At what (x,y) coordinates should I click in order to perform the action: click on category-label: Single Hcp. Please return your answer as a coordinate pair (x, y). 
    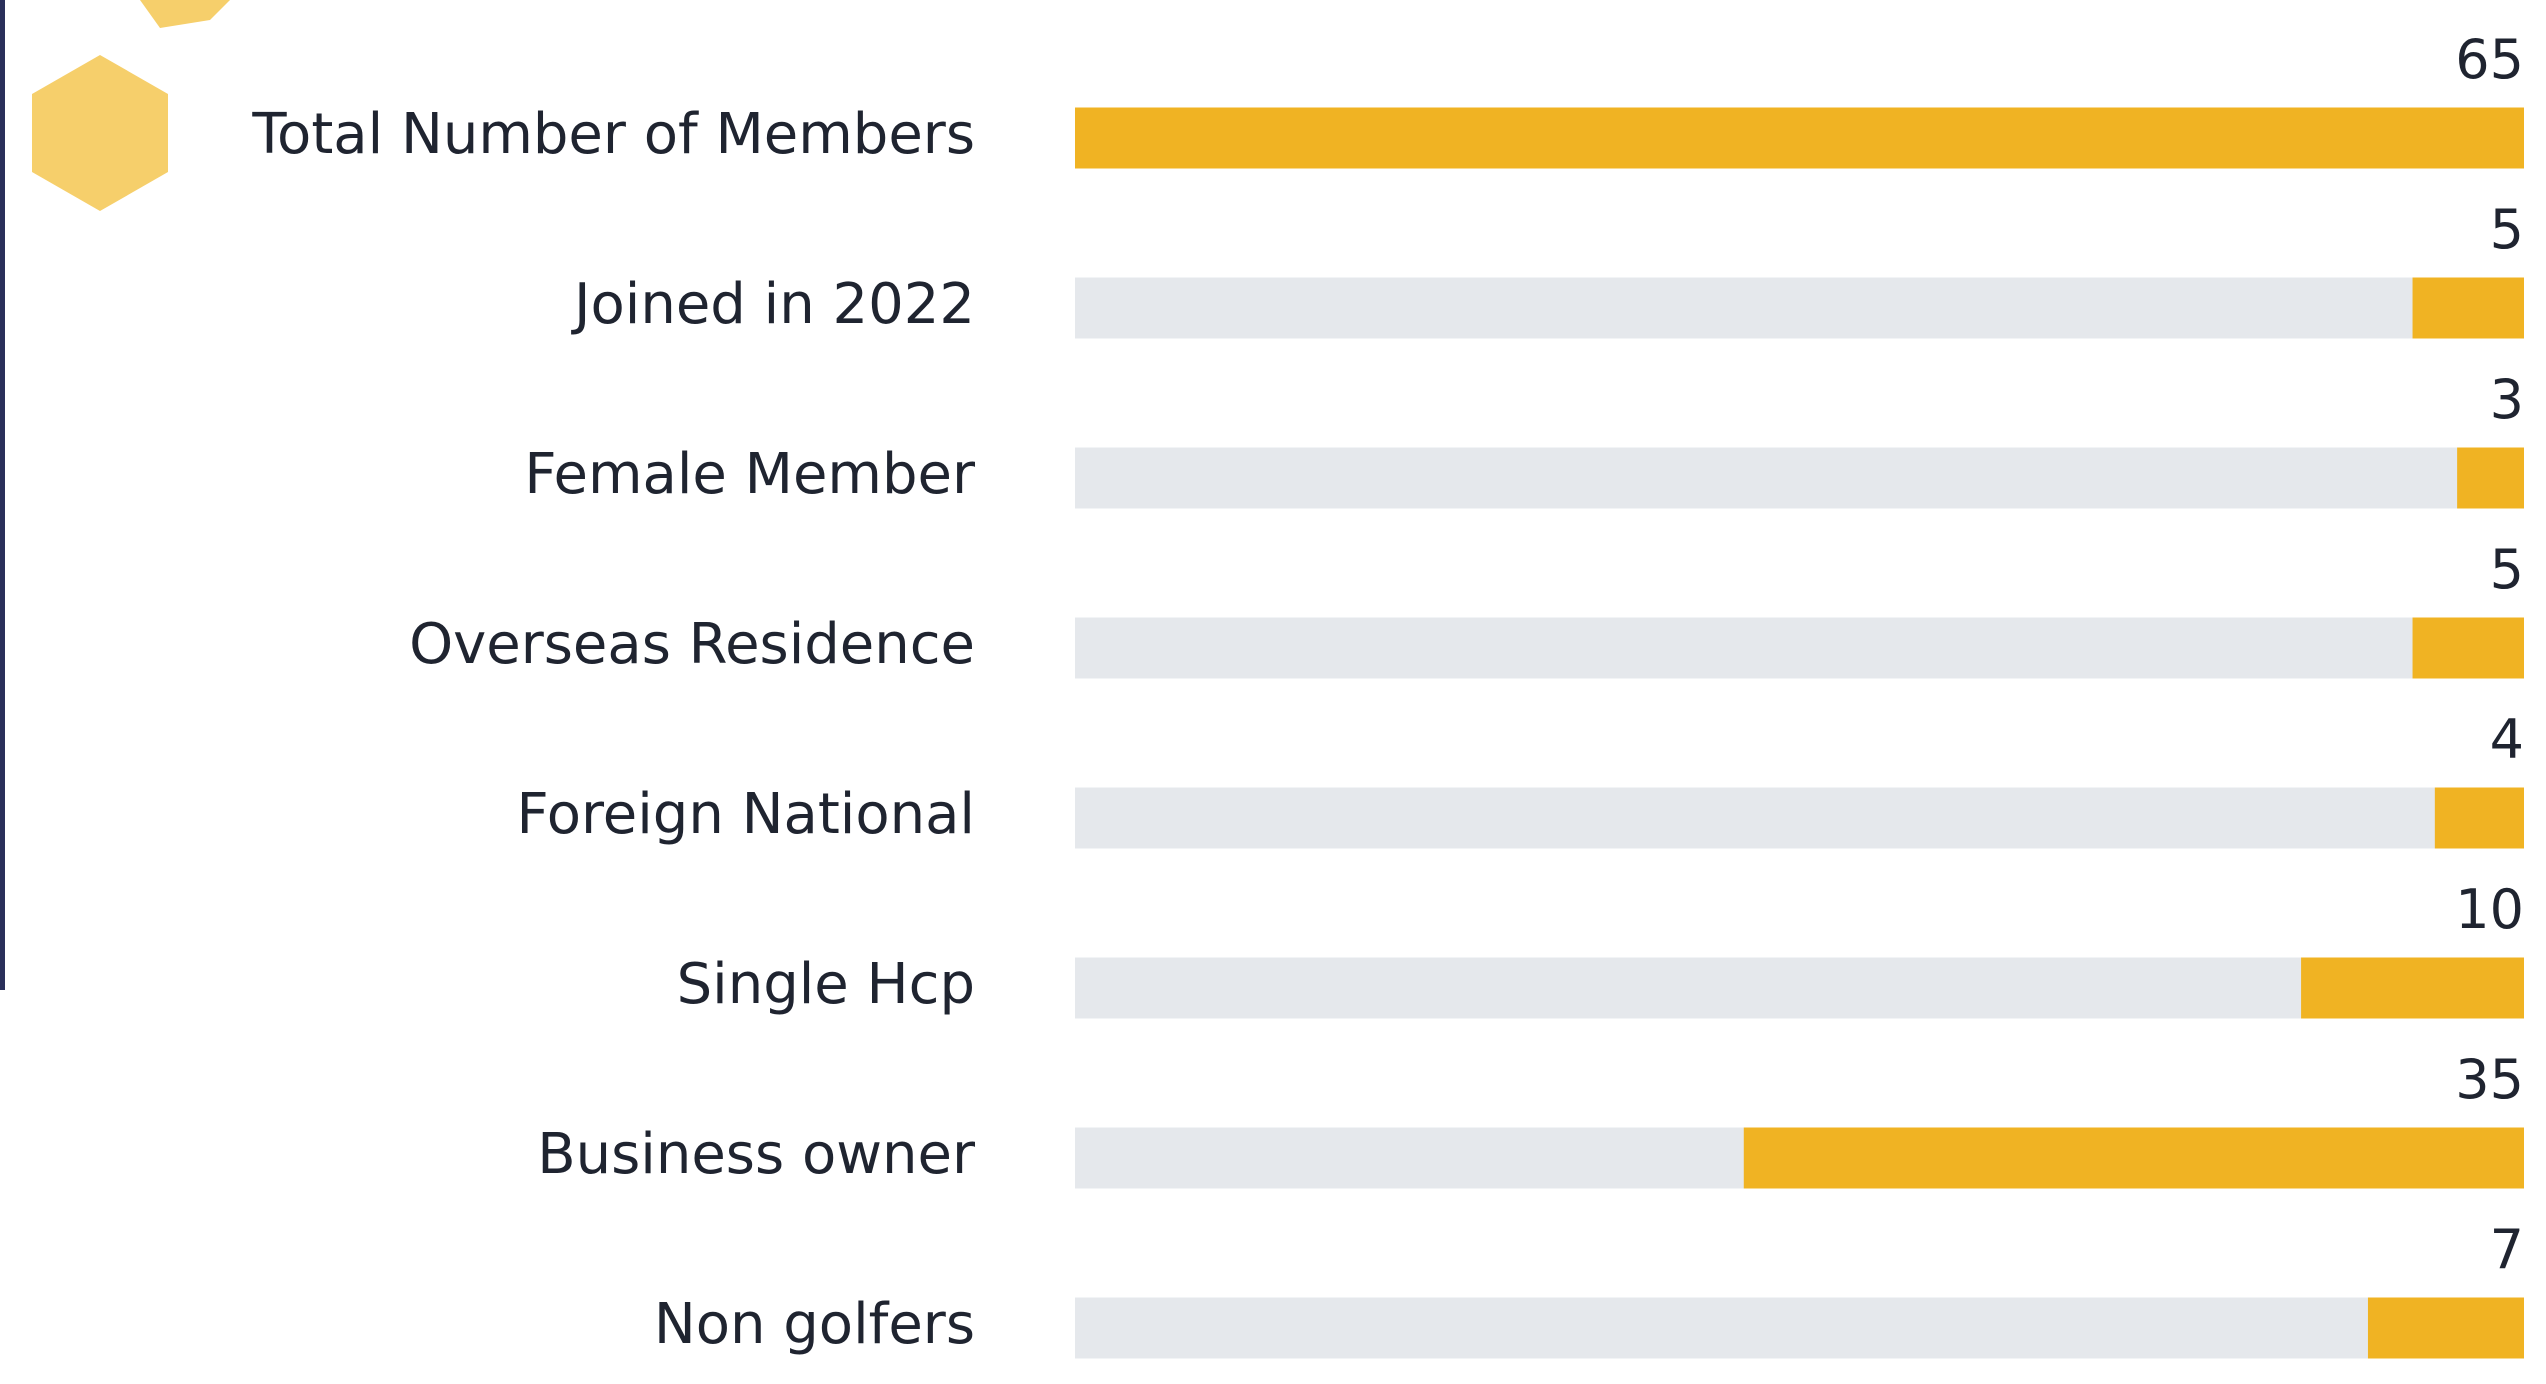
    Looking at the image, I should click on (826, 984).